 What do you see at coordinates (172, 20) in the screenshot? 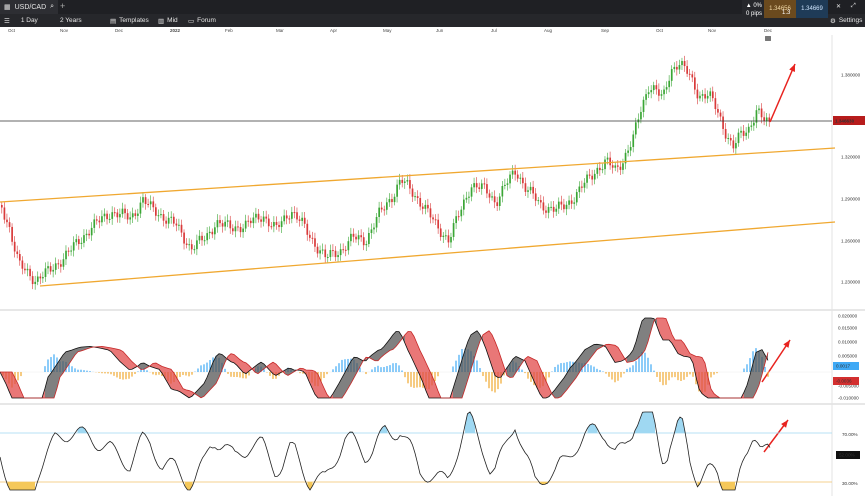
I see `price-type-label: Mid` at bounding box center [172, 20].